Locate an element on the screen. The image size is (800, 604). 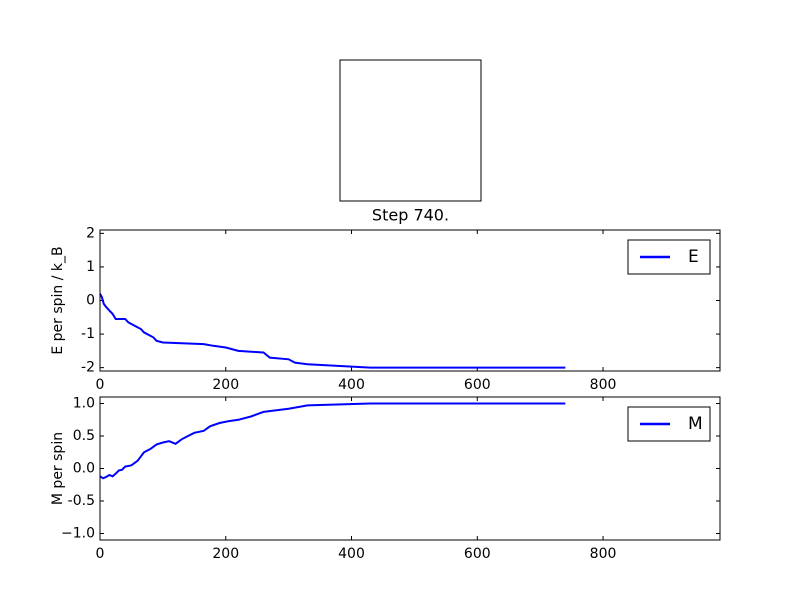
y-axis-label: E per spin / k_B is located at coordinates (58, 300).